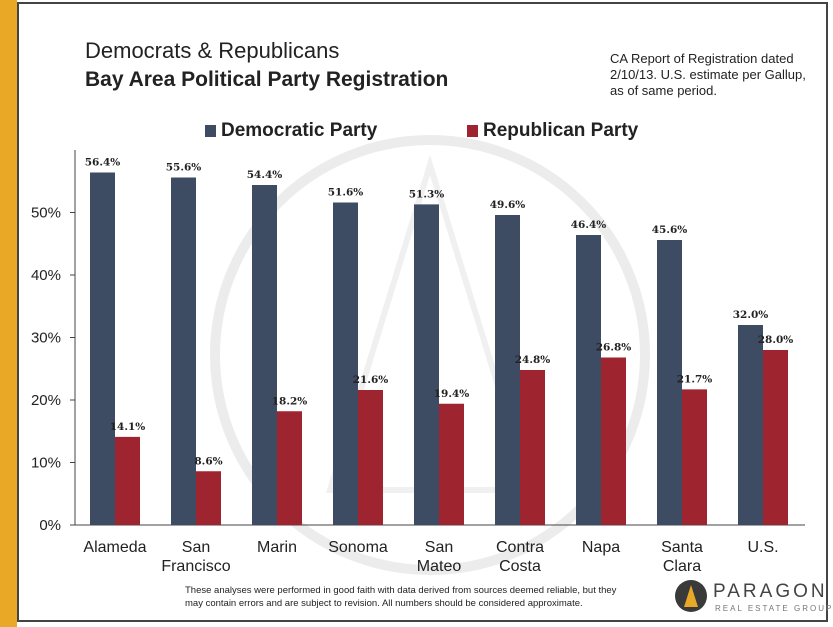 The width and height of the screenshot is (833, 627). I want to click on legend-swatch-republican, so click(472, 131).